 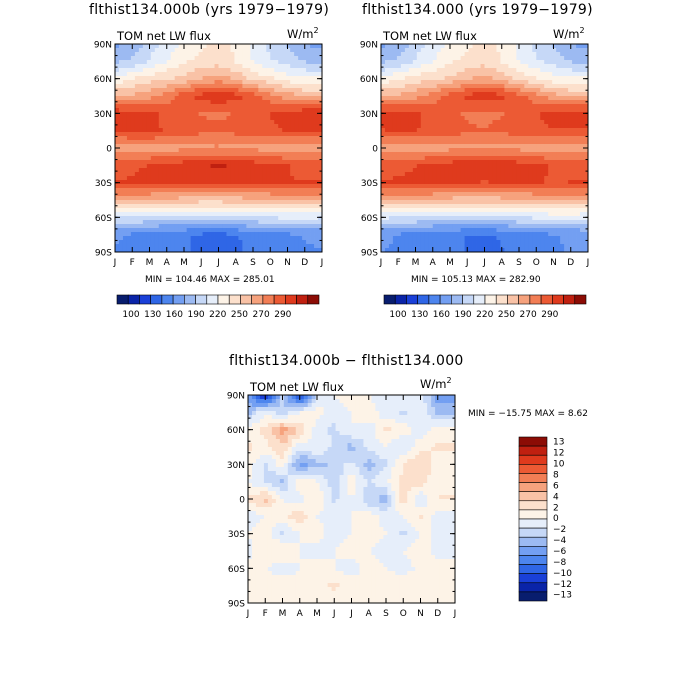 What do you see at coordinates (304, 263) in the screenshot?
I see `panel-1-xtick-label: D` at bounding box center [304, 263].